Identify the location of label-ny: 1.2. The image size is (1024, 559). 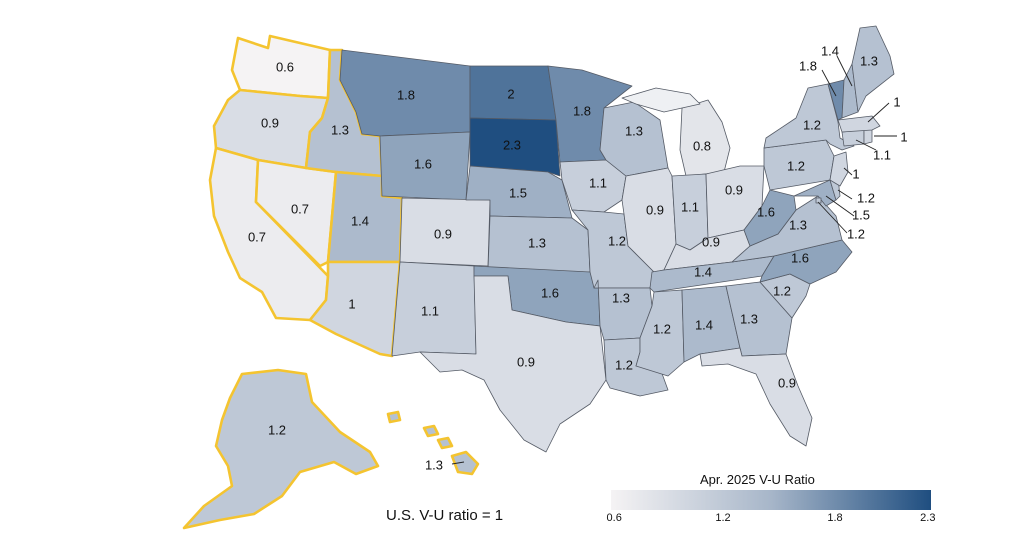
(812, 124).